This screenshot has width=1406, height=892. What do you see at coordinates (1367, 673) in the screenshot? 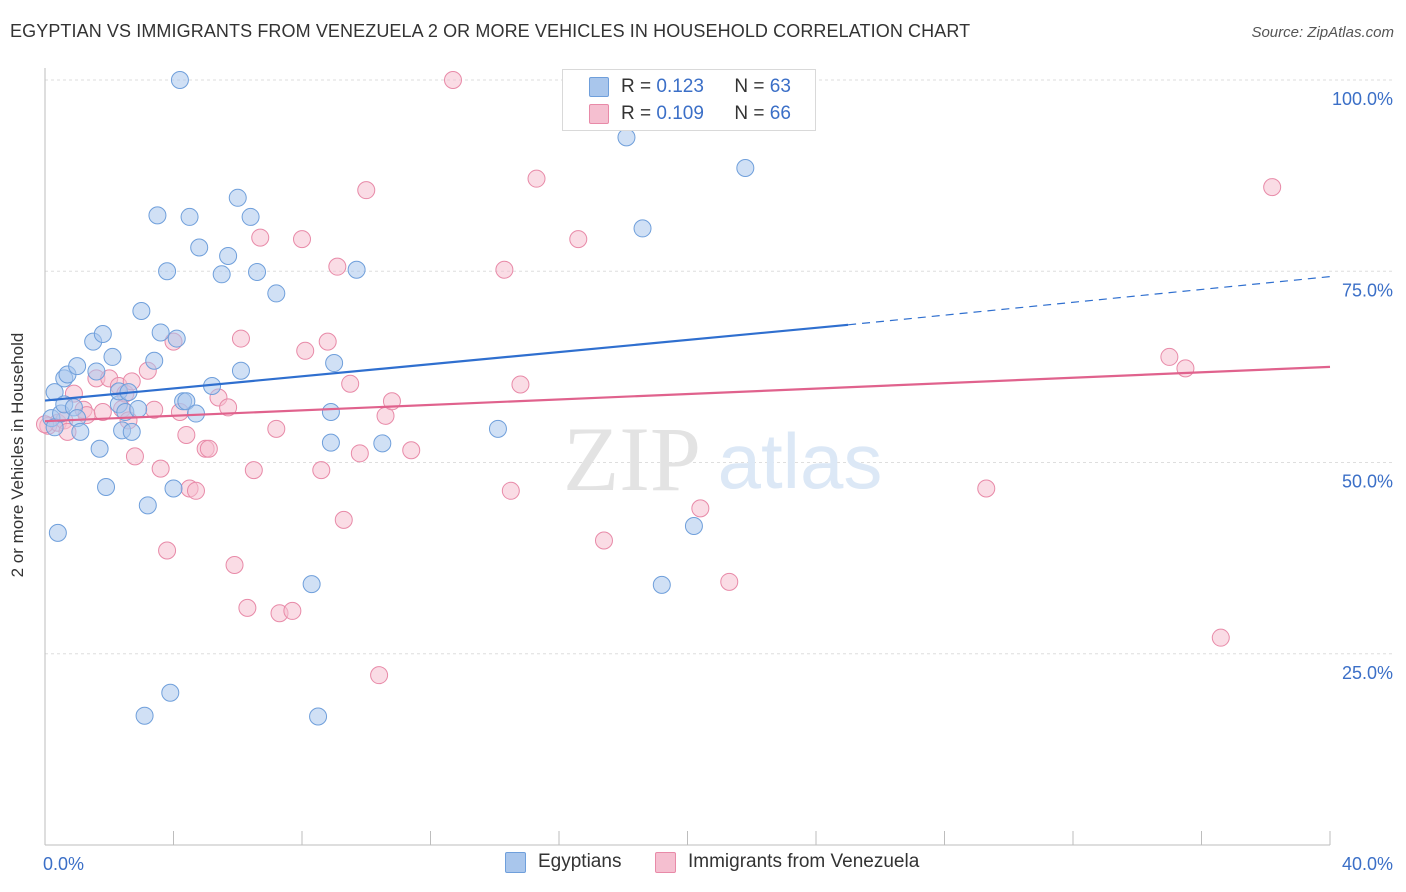
I see `y-tick-label: 25.0%` at bounding box center [1367, 673].